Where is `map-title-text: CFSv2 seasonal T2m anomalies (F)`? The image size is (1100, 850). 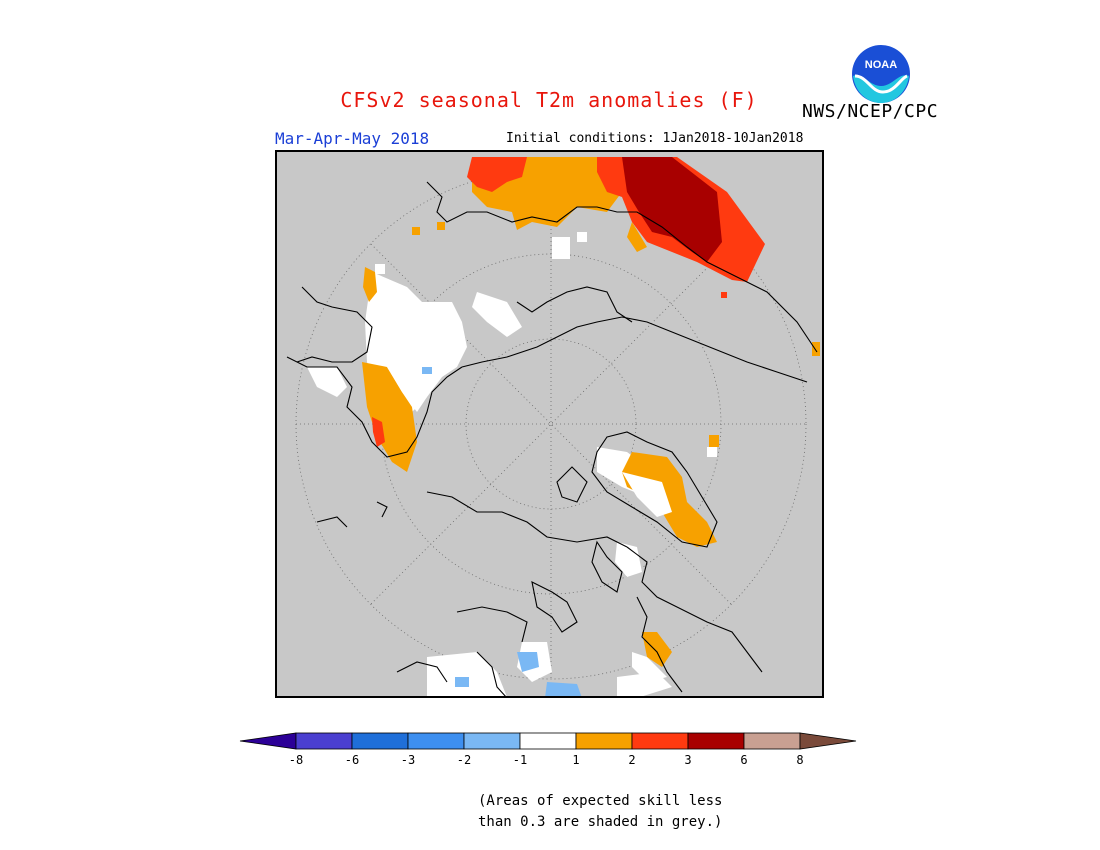
map-title-text: CFSv2 seasonal T2m anomalies (F) is located at coordinates (549, 100).